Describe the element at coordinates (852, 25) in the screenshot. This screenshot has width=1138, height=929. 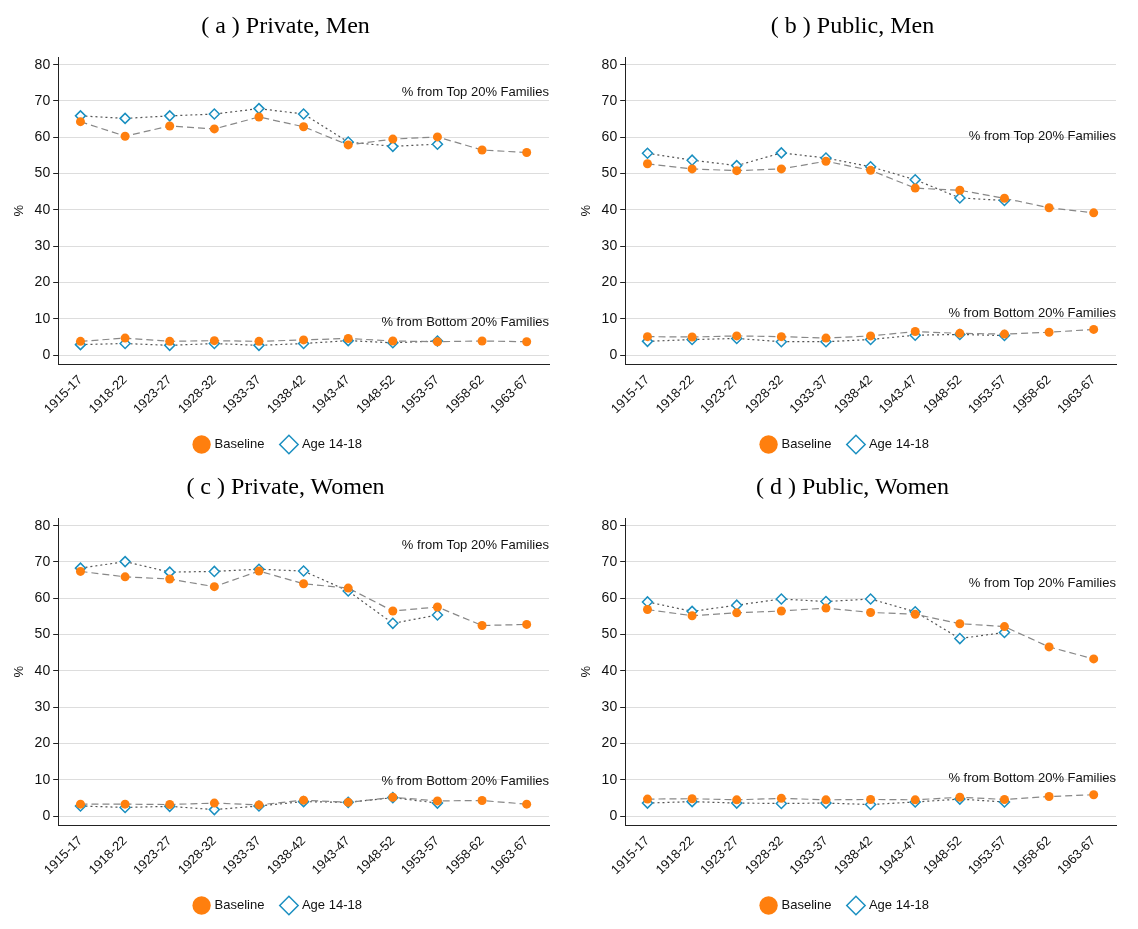
I see `chart-title: ( b ) Public, Men` at that location.